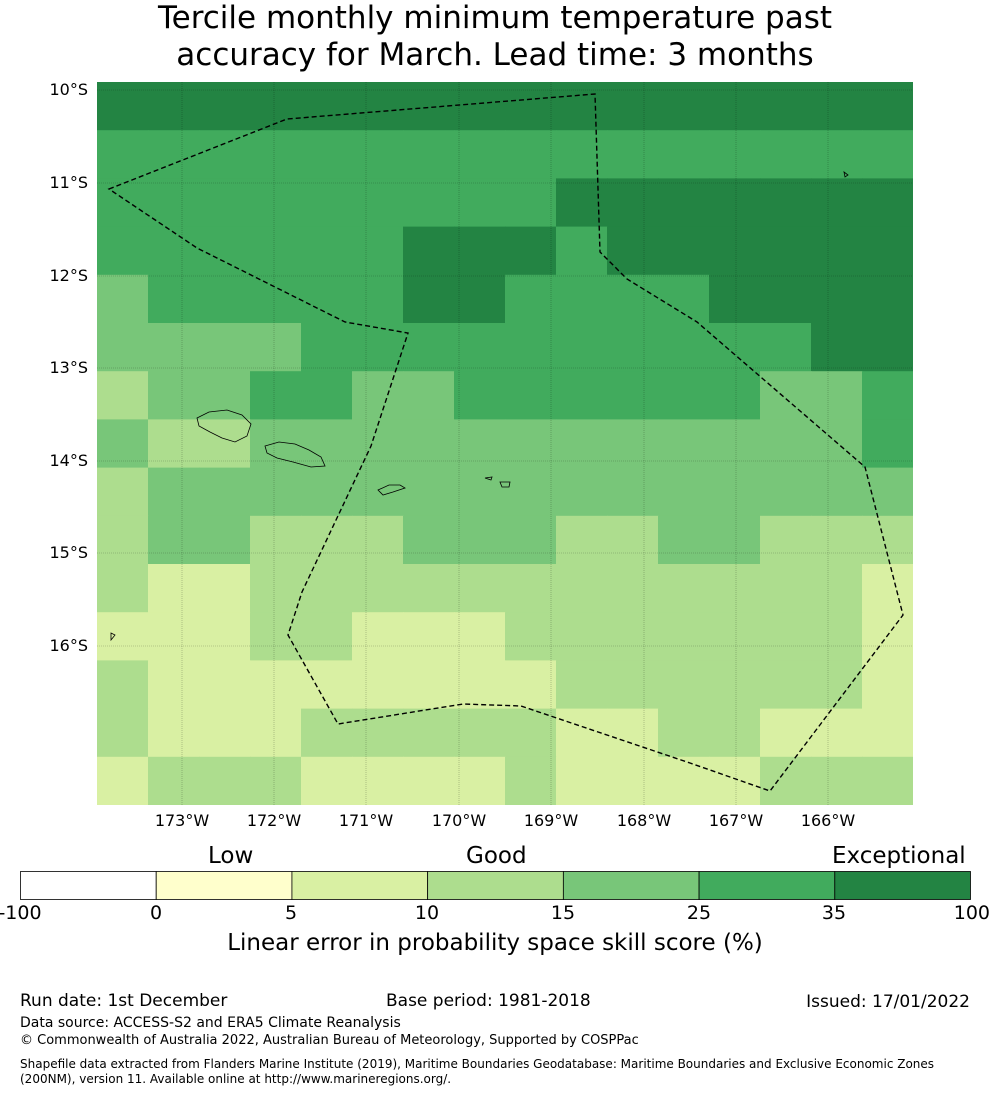 This screenshot has height=1095, width=990. Describe the element at coordinates (124, 1001) in the screenshot. I see `run-date: Run date: 1st December` at that location.